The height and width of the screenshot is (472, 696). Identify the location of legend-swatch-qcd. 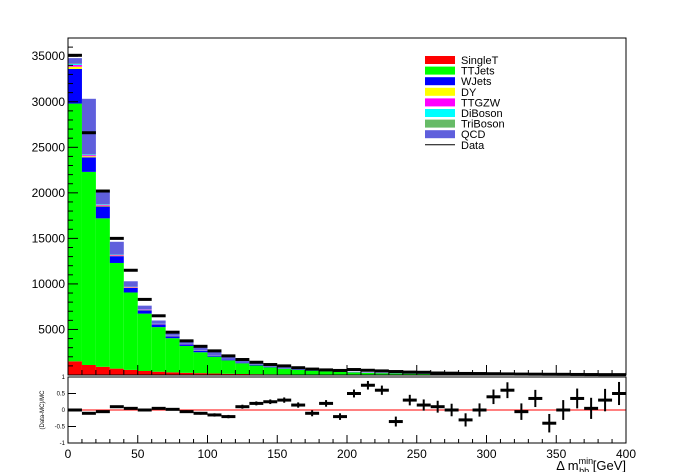
(440, 134).